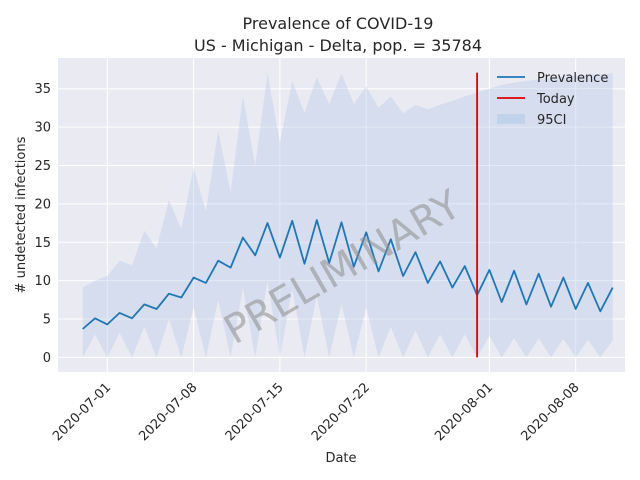 The image size is (640, 480). I want to click on x-tick-label: 2020-07-15, so click(255, 412).